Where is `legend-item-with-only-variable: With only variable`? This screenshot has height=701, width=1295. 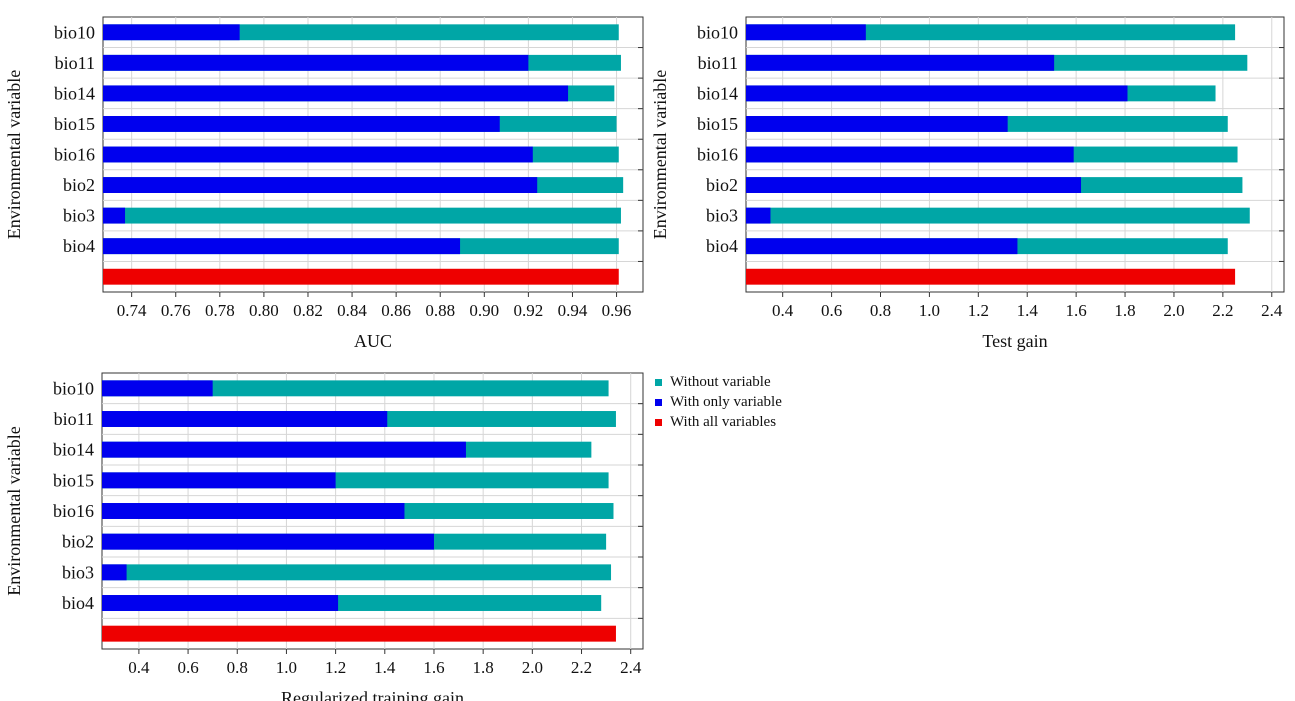 legend-item-with-only-variable: With only variable is located at coordinates (718, 402).